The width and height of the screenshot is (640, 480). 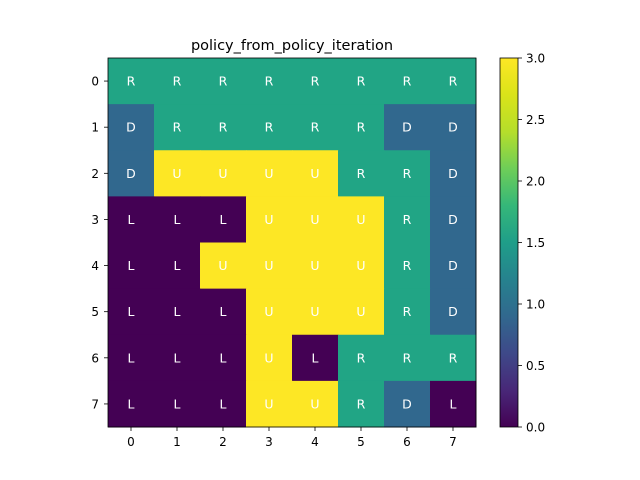 What do you see at coordinates (535, 120) in the screenshot?
I see `colorbar-tick-label: 2.5` at bounding box center [535, 120].